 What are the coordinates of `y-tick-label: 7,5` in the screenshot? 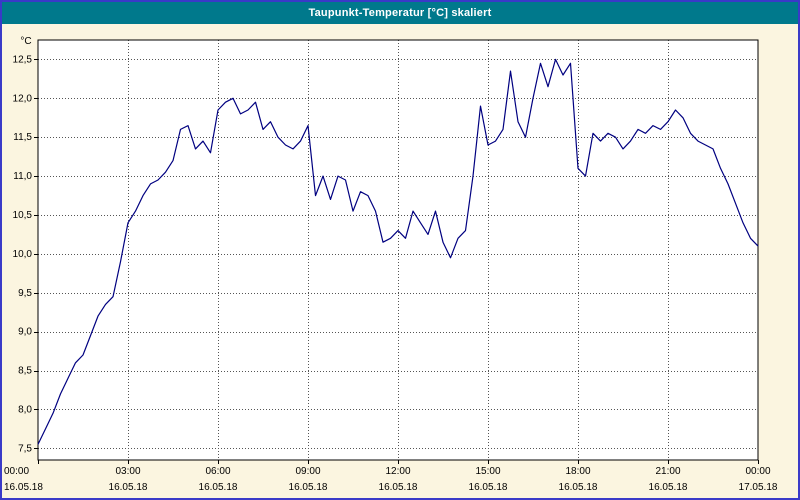 It's located at (25, 448).